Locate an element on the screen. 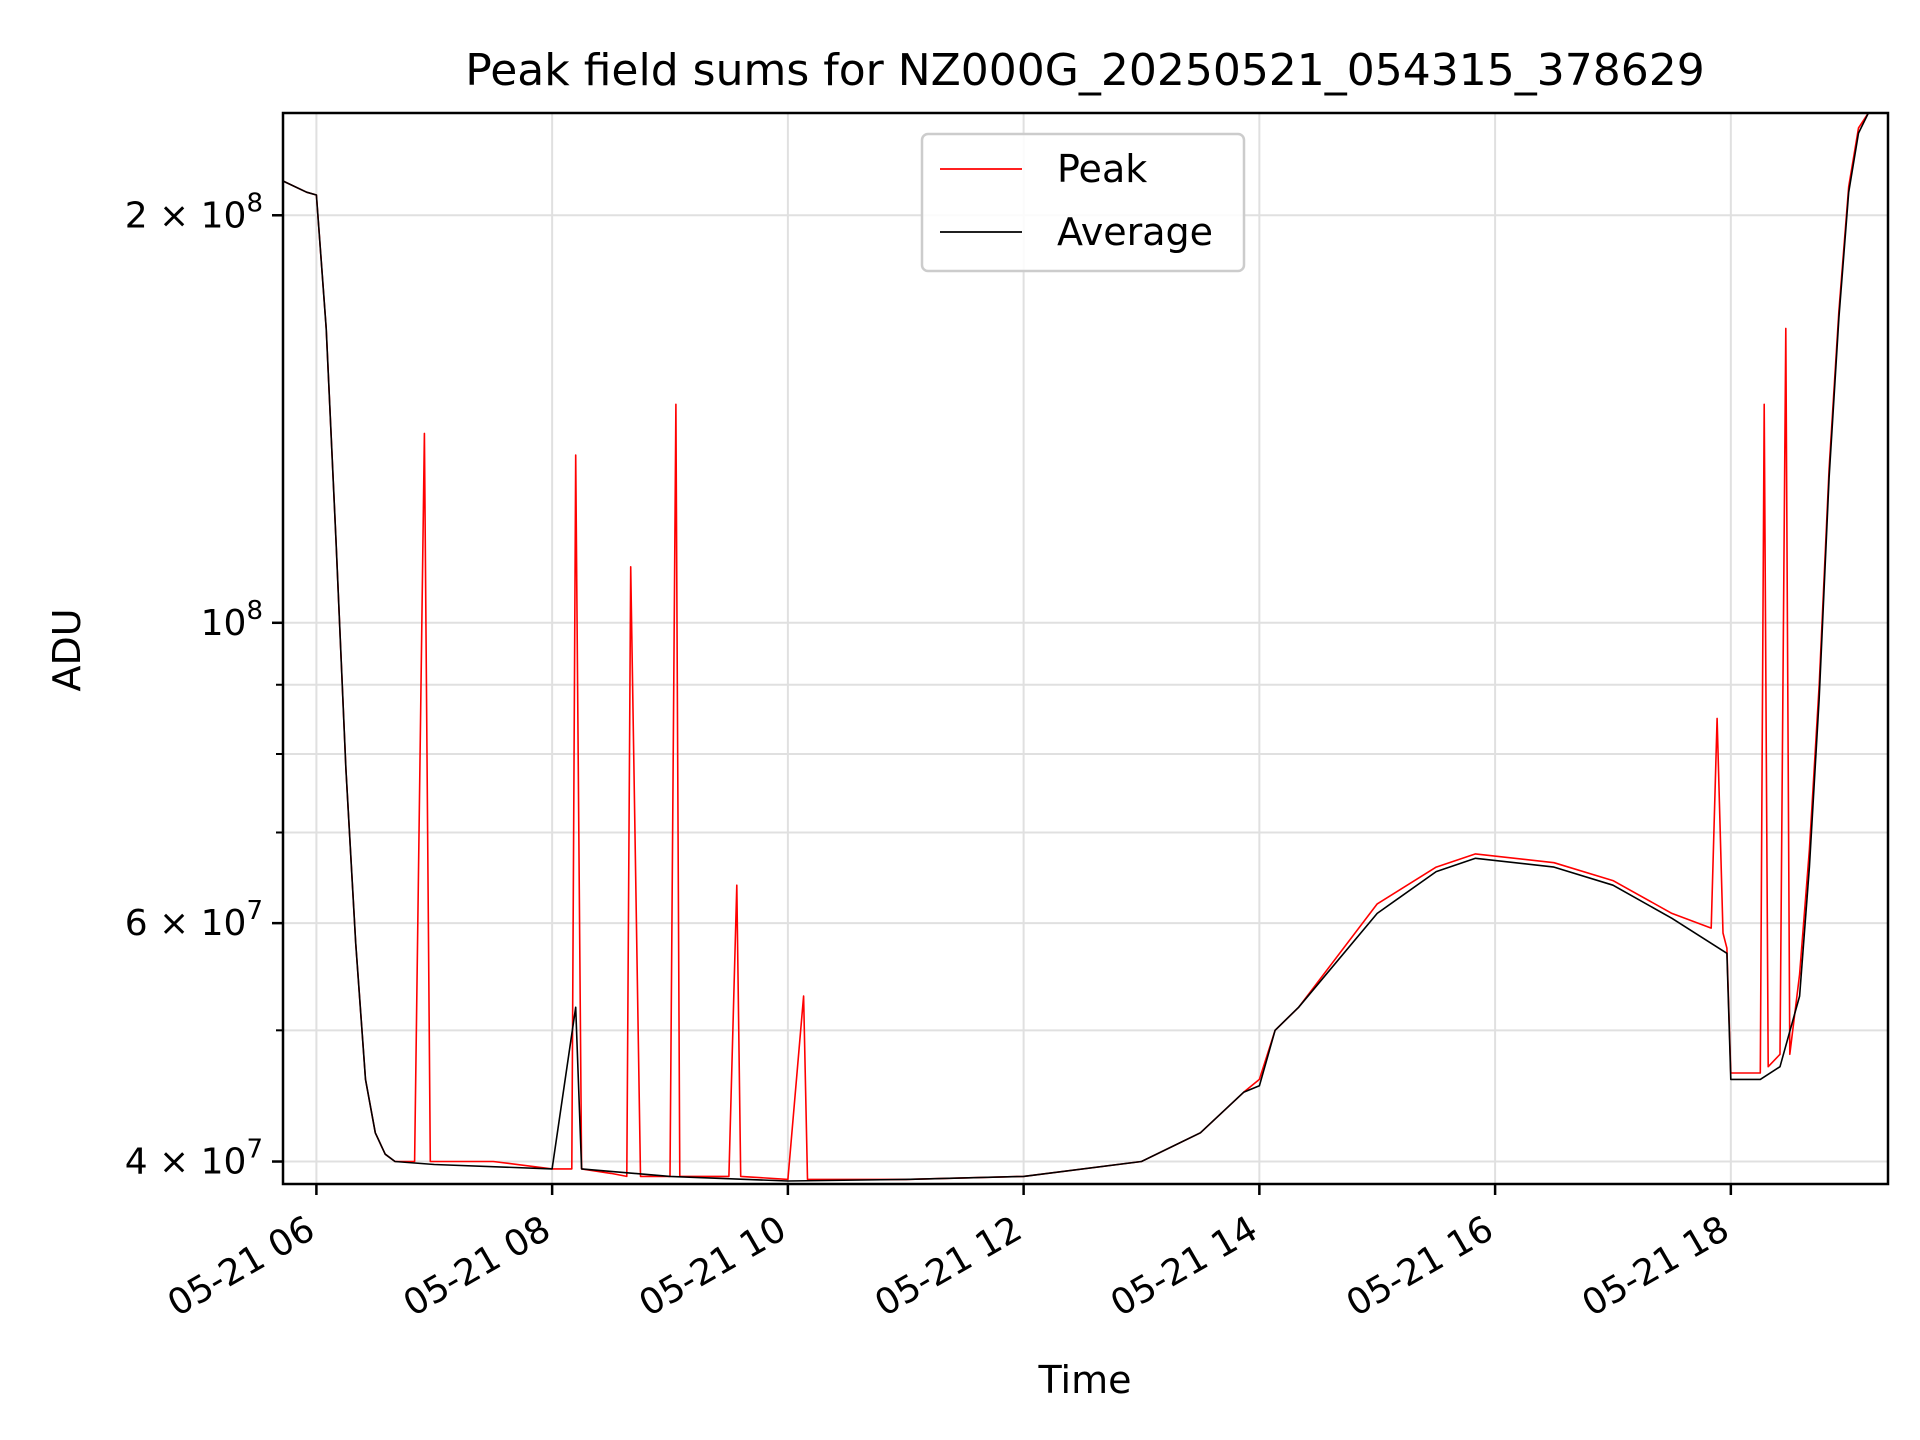 The height and width of the screenshot is (1440, 1920). legend: Peak Average is located at coordinates (1083, 202).